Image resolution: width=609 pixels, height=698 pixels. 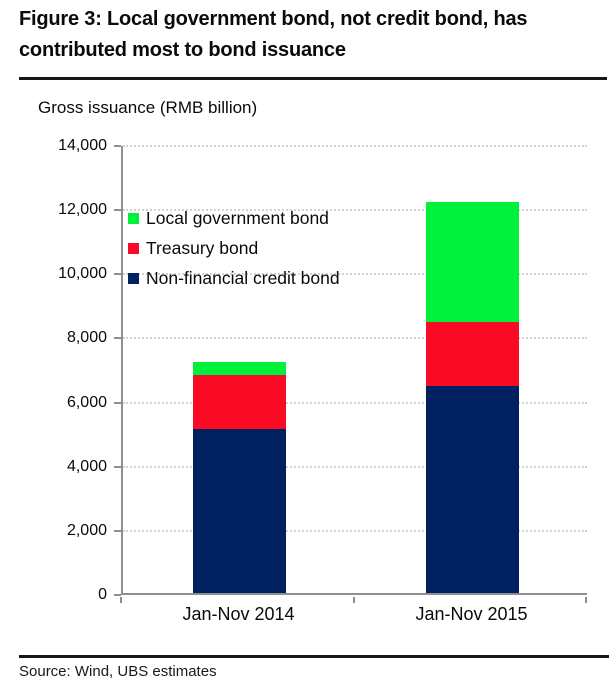 I want to click on legend-label-local-government-bond: Local government bond, so click(x=237, y=217).